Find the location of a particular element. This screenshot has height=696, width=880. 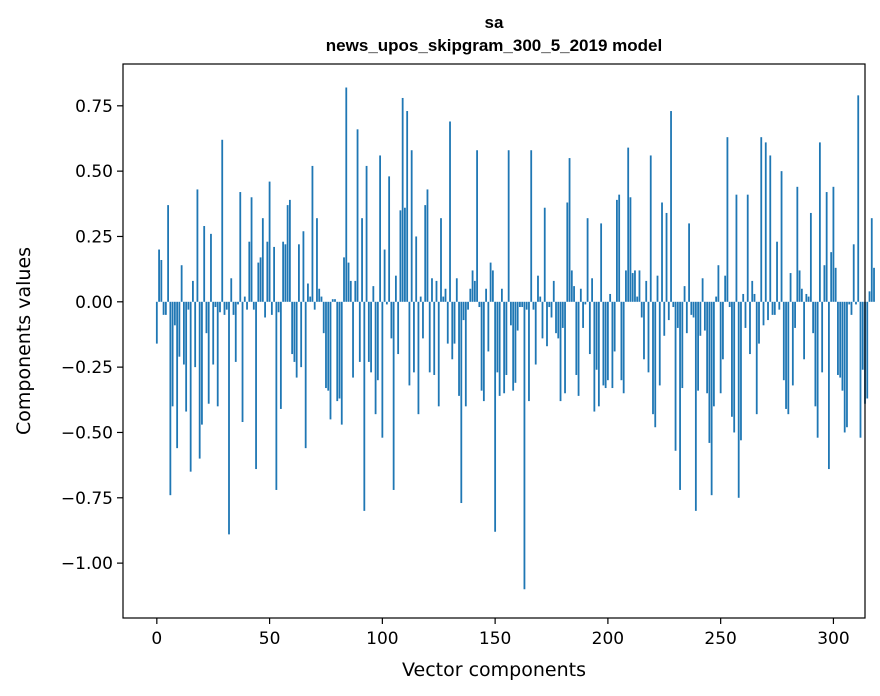

y-axis-label: Components values is located at coordinates (24, 341).